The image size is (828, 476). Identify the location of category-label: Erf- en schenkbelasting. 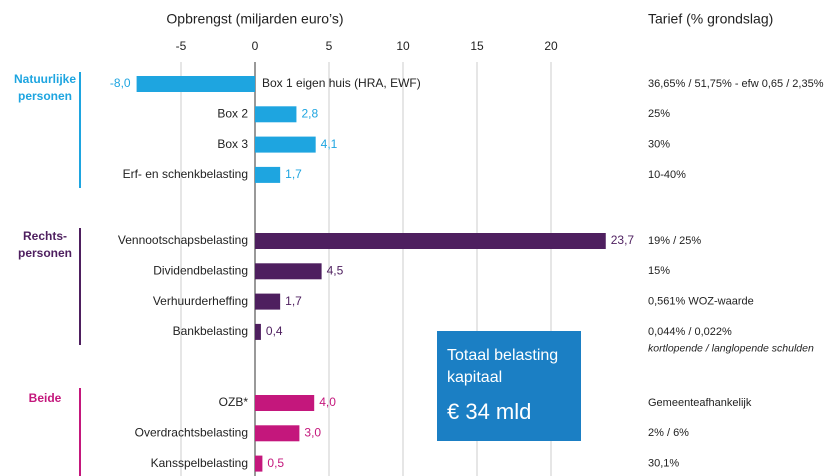
(185, 174).